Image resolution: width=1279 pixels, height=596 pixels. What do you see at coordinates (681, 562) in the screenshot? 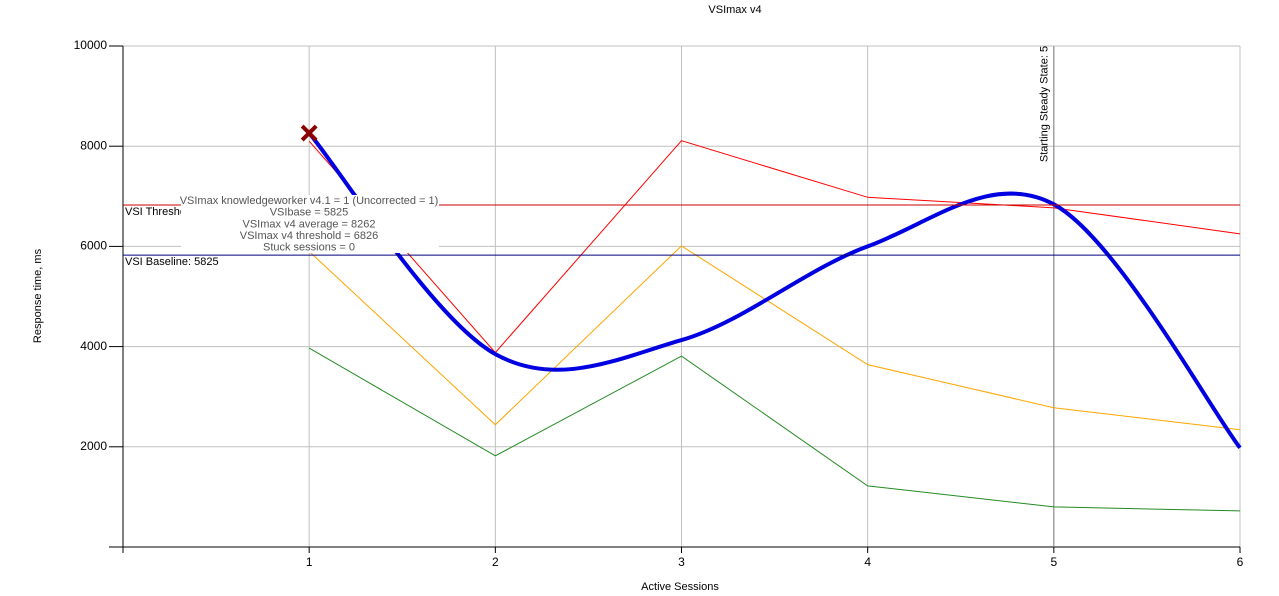
I see `x-tick-label: 3` at bounding box center [681, 562].